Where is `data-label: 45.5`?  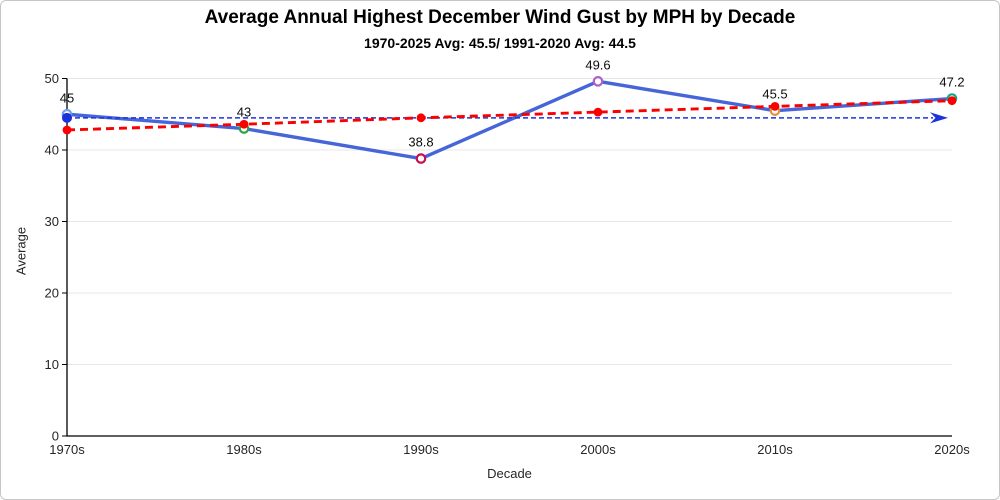
data-label: 45.5 is located at coordinates (774, 94).